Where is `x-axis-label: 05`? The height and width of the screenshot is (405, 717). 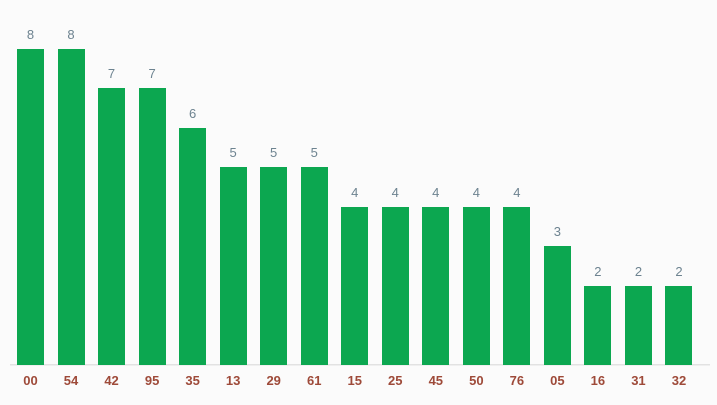
x-axis-label: 05 is located at coordinates (557, 380).